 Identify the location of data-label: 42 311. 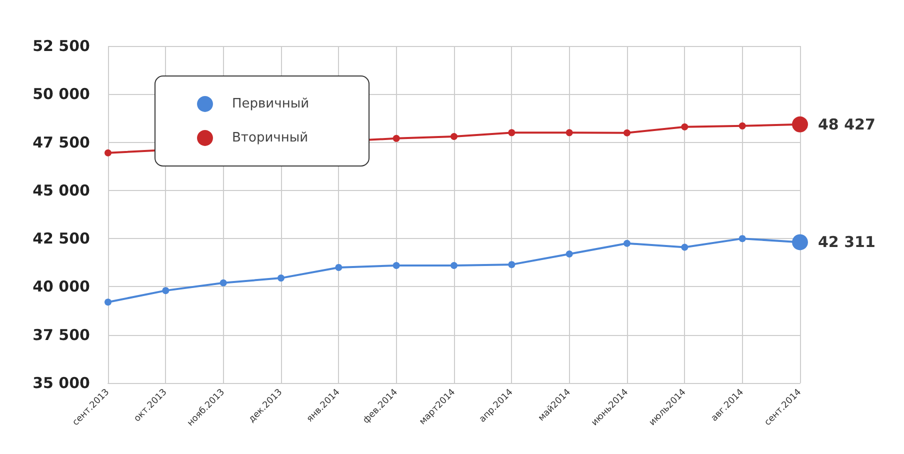
(847, 242).